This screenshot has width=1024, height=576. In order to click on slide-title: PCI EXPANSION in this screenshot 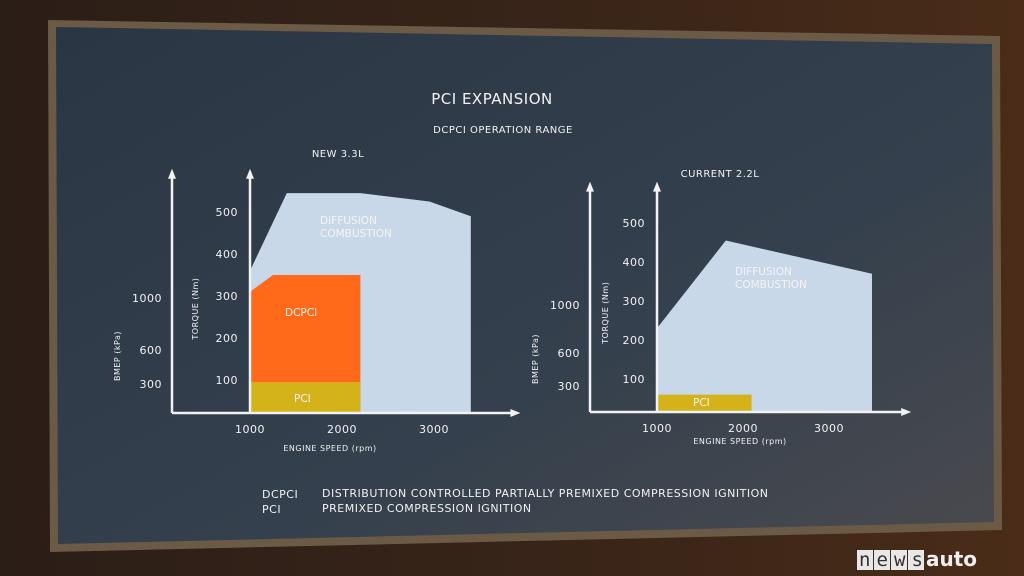, I will do `click(492, 99)`.